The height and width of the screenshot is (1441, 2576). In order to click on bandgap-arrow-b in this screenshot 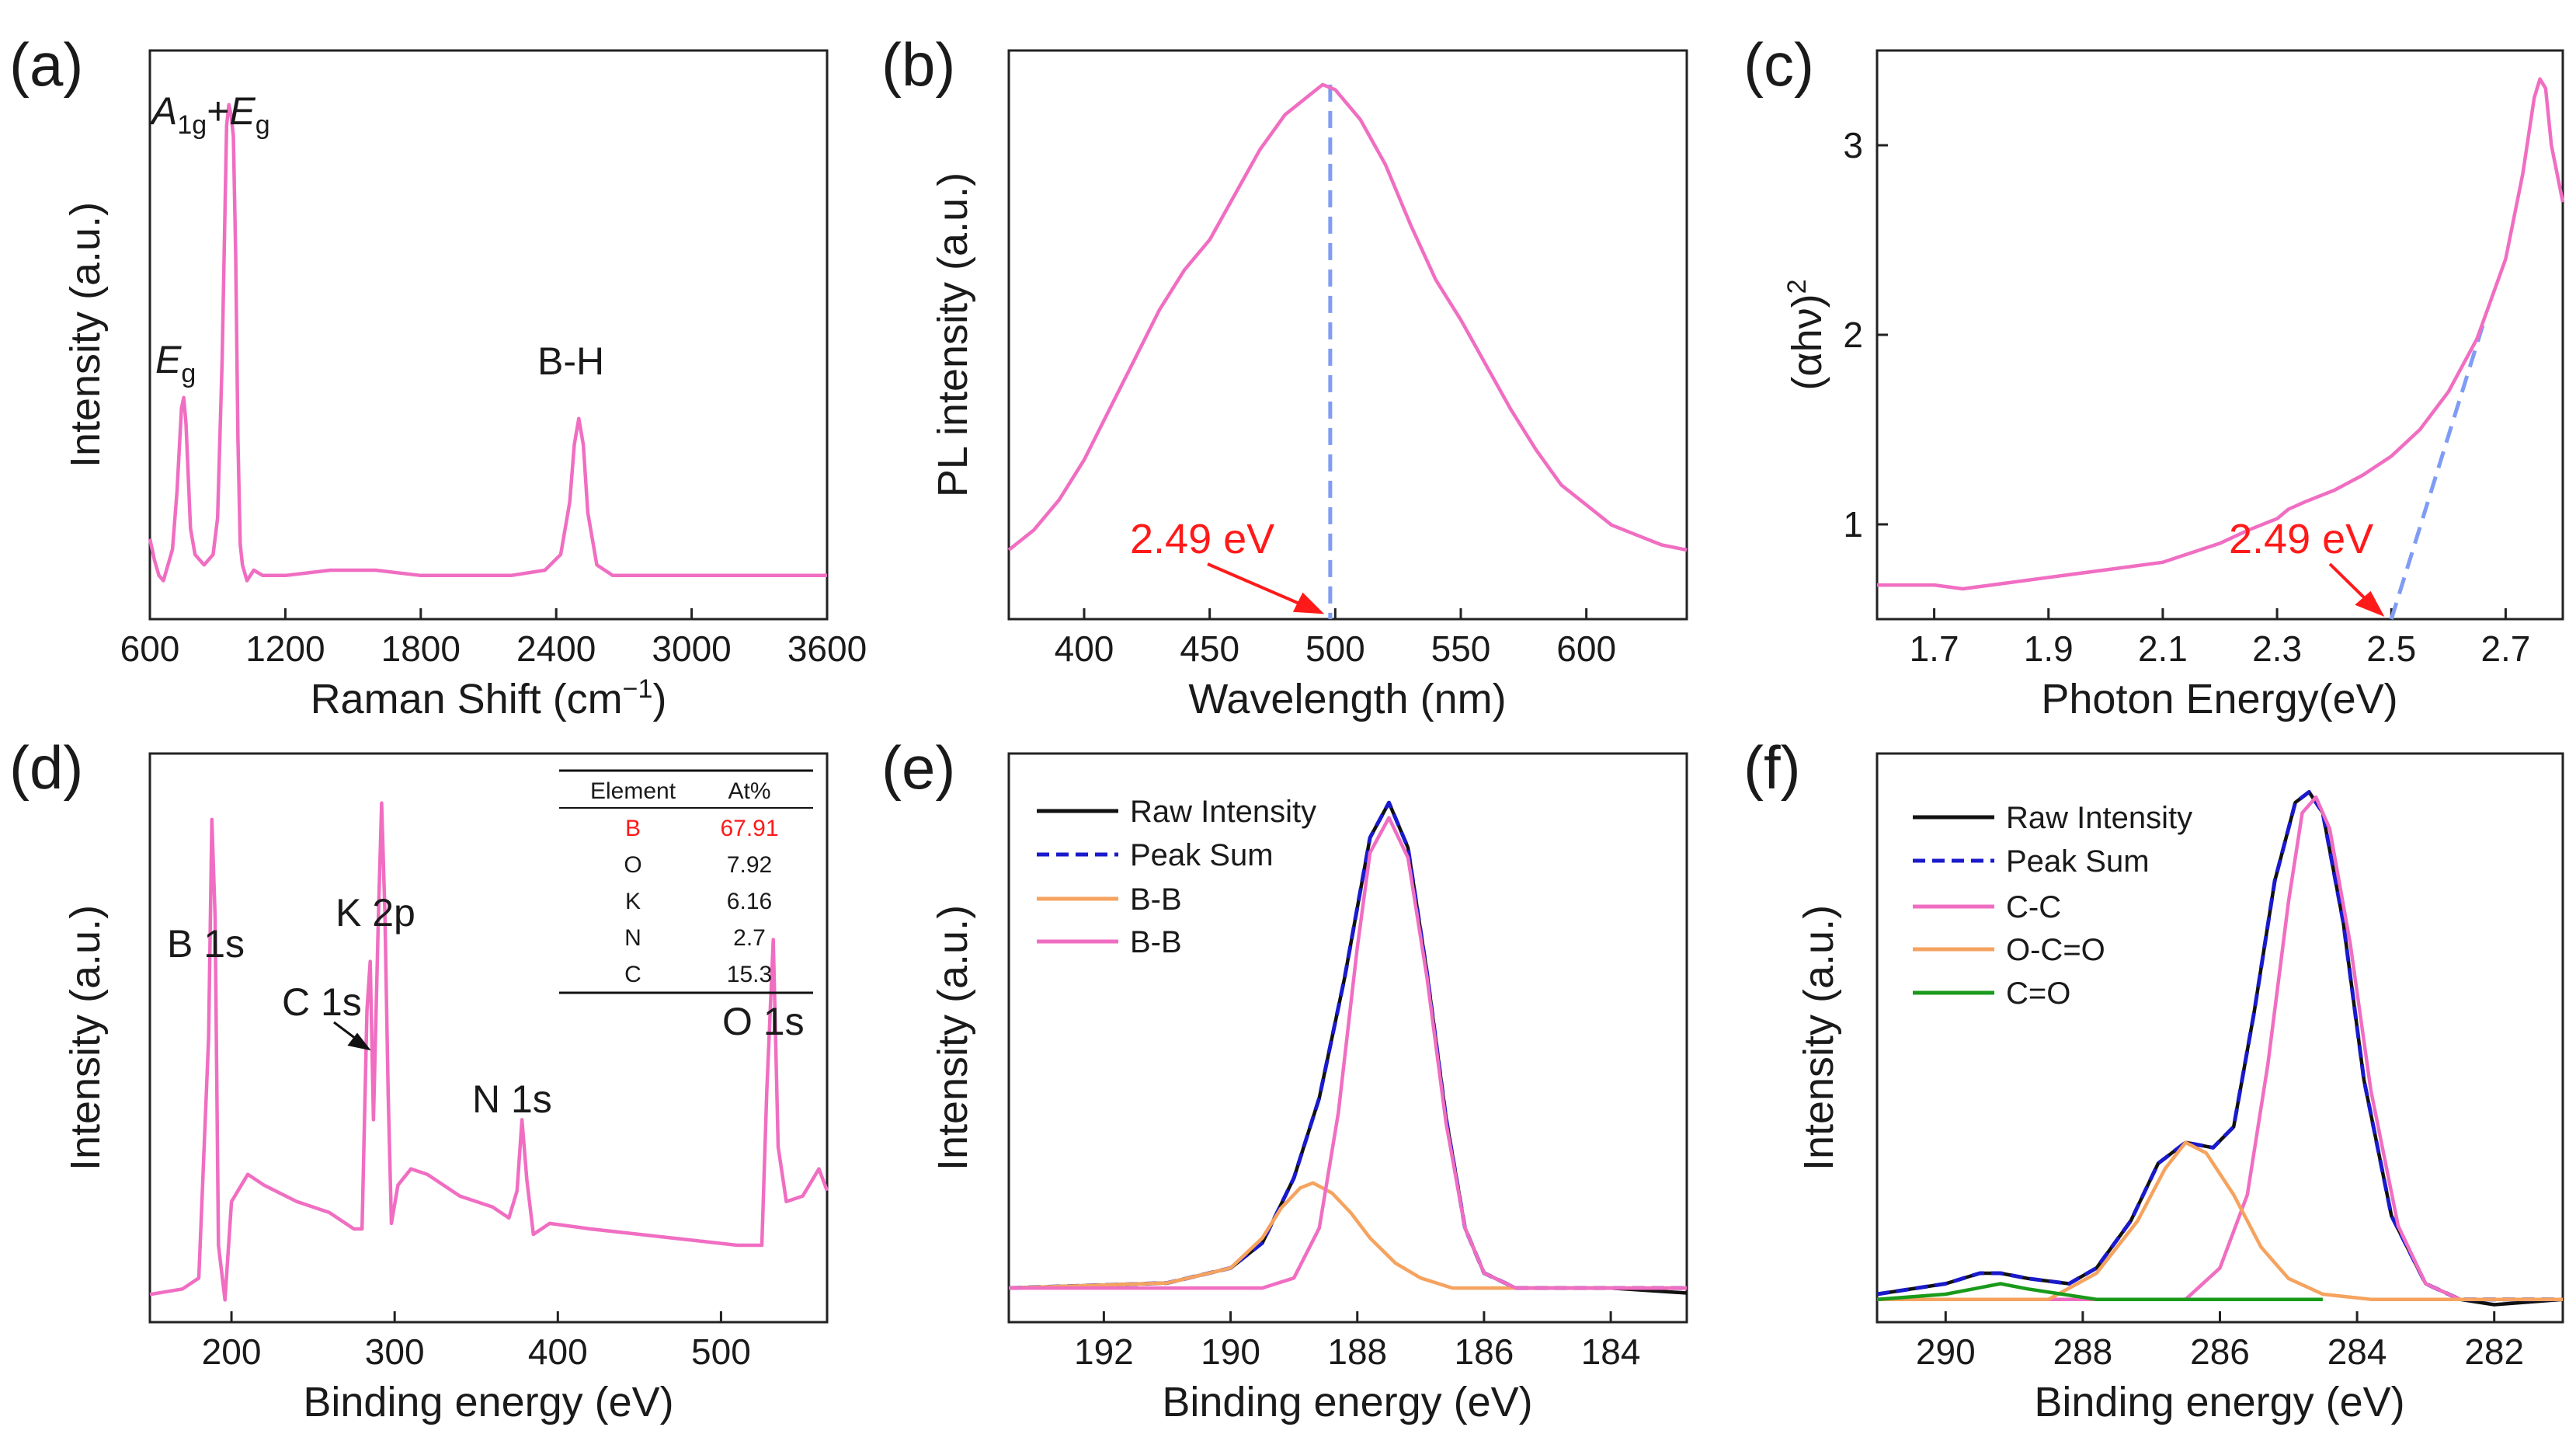, I will do `click(1266, 588)`.